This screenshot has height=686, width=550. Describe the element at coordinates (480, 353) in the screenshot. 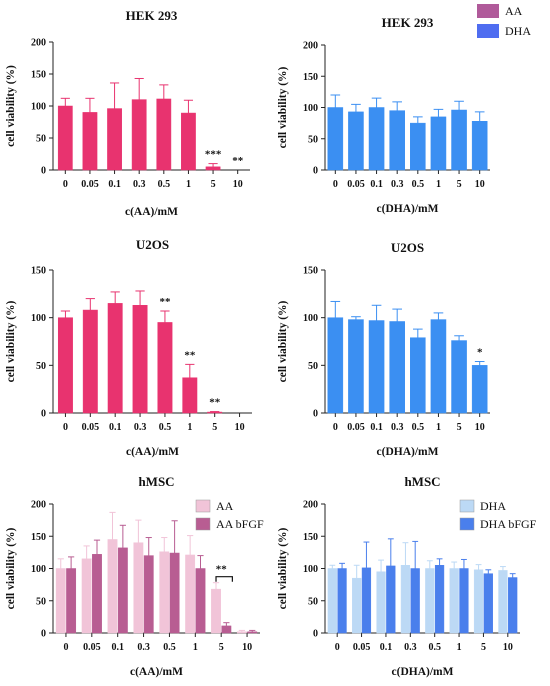

I see `significance-marker: *` at that location.